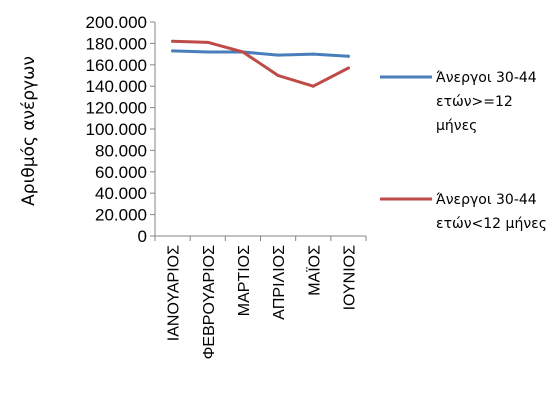  What do you see at coordinates (244, 280) in the screenshot?
I see `x-tick-label-2: ΜΑΡΤΙΟΣ` at bounding box center [244, 280].